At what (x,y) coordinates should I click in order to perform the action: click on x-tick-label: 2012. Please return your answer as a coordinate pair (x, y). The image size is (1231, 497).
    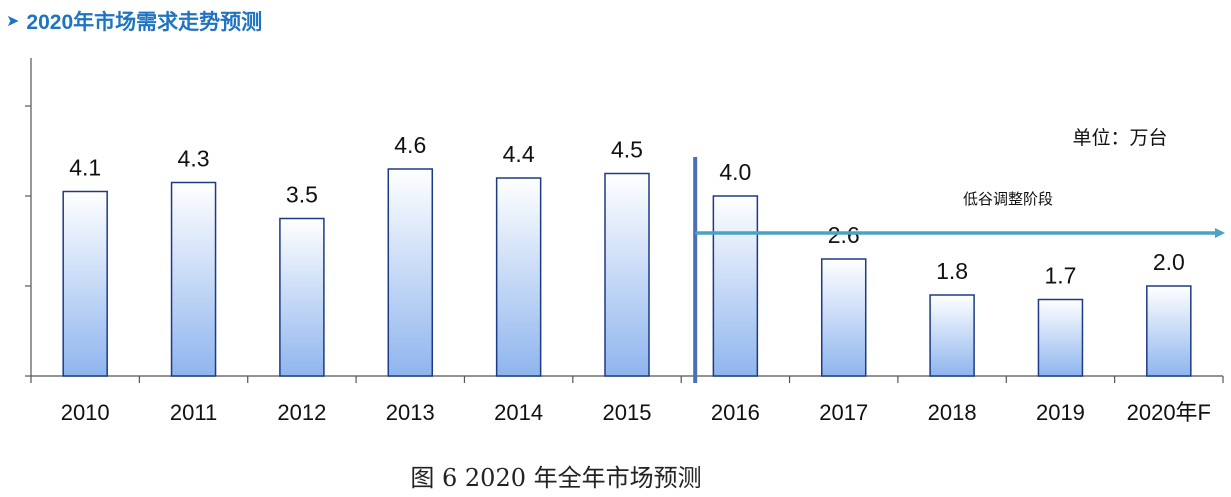
    Looking at the image, I should click on (301, 412).